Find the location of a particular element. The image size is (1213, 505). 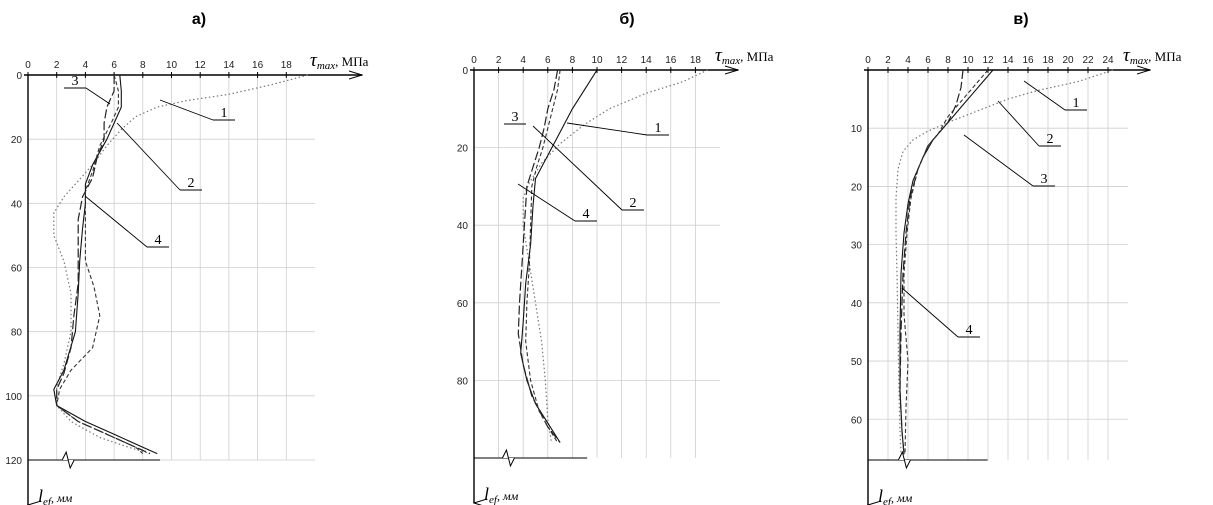

x-tick-label: 24 is located at coordinates (1108, 60).